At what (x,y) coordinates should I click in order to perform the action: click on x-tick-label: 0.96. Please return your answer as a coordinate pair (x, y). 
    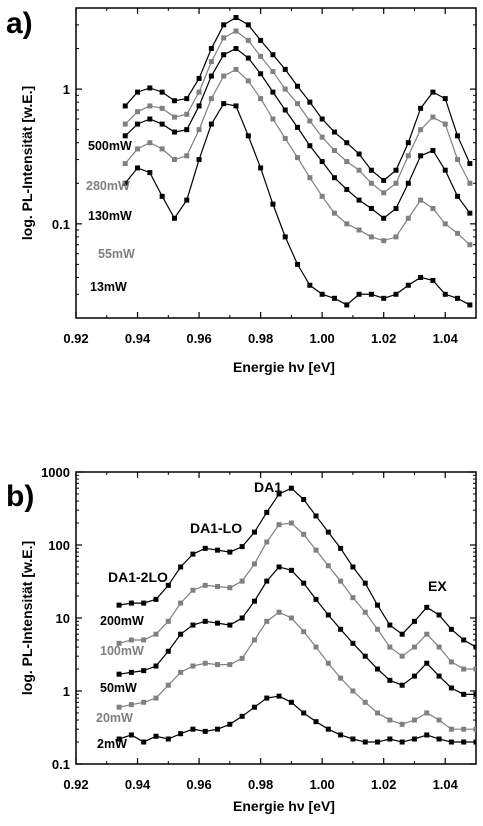
    Looking at the image, I should click on (198, 784).